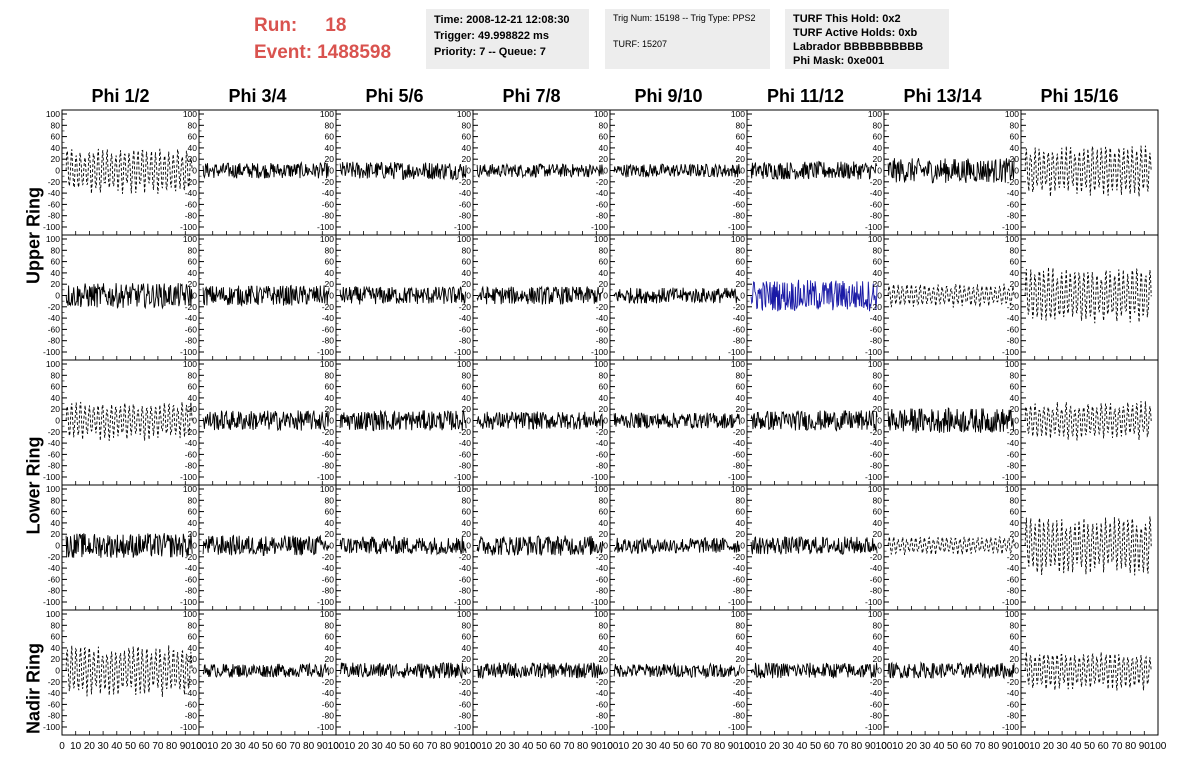 This screenshot has height=772, width=1196. What do you see at coordinates (120, 96) in the screenshot?
I see `phi-title-1: Phi 1/2` at bounding box center [120, 96].